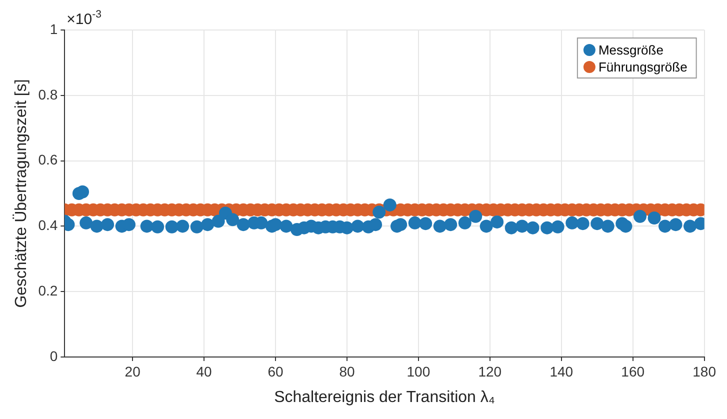 The width and height of the screenshot is (727, 419). What do you see at coordinates (643, 67) in the screenshot?
I see `legend-label: Führungsgröße` at bounding box center [643, 67].